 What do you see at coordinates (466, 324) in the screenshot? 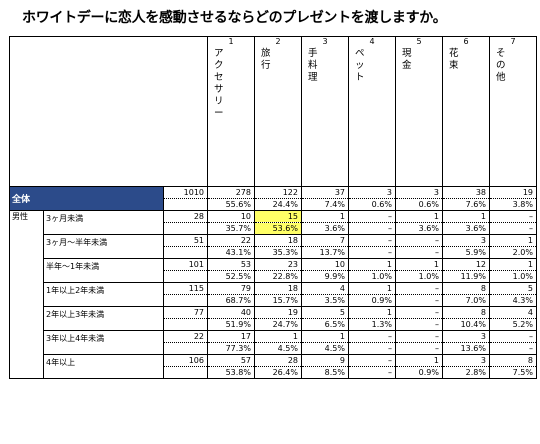
I see `pct-cell: 10.4%` at bounding box center [466, 324].